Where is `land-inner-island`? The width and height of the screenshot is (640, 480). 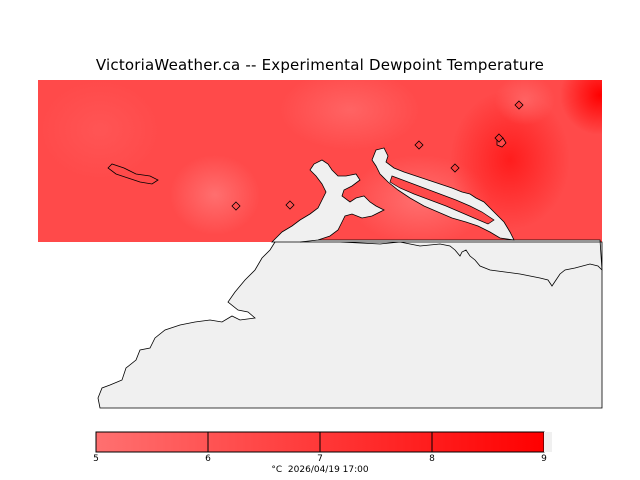
land-inner-island is located at coordinates (442, 200).